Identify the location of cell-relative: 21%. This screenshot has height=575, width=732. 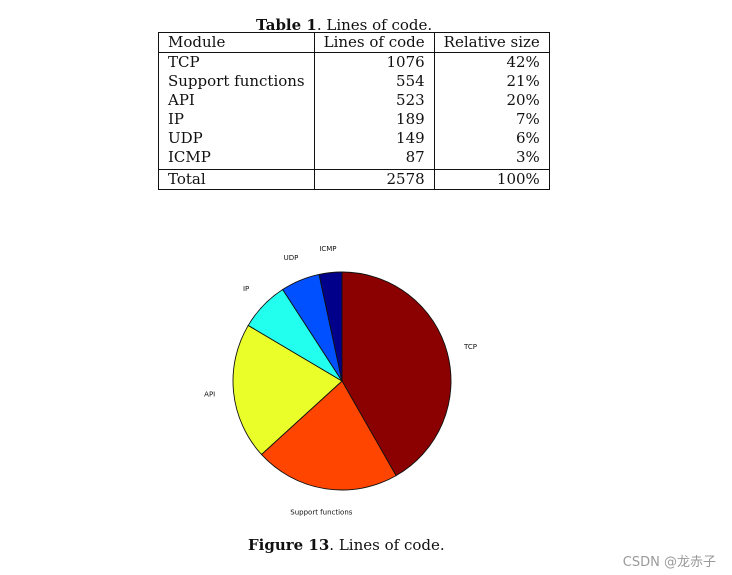
(491, 81).